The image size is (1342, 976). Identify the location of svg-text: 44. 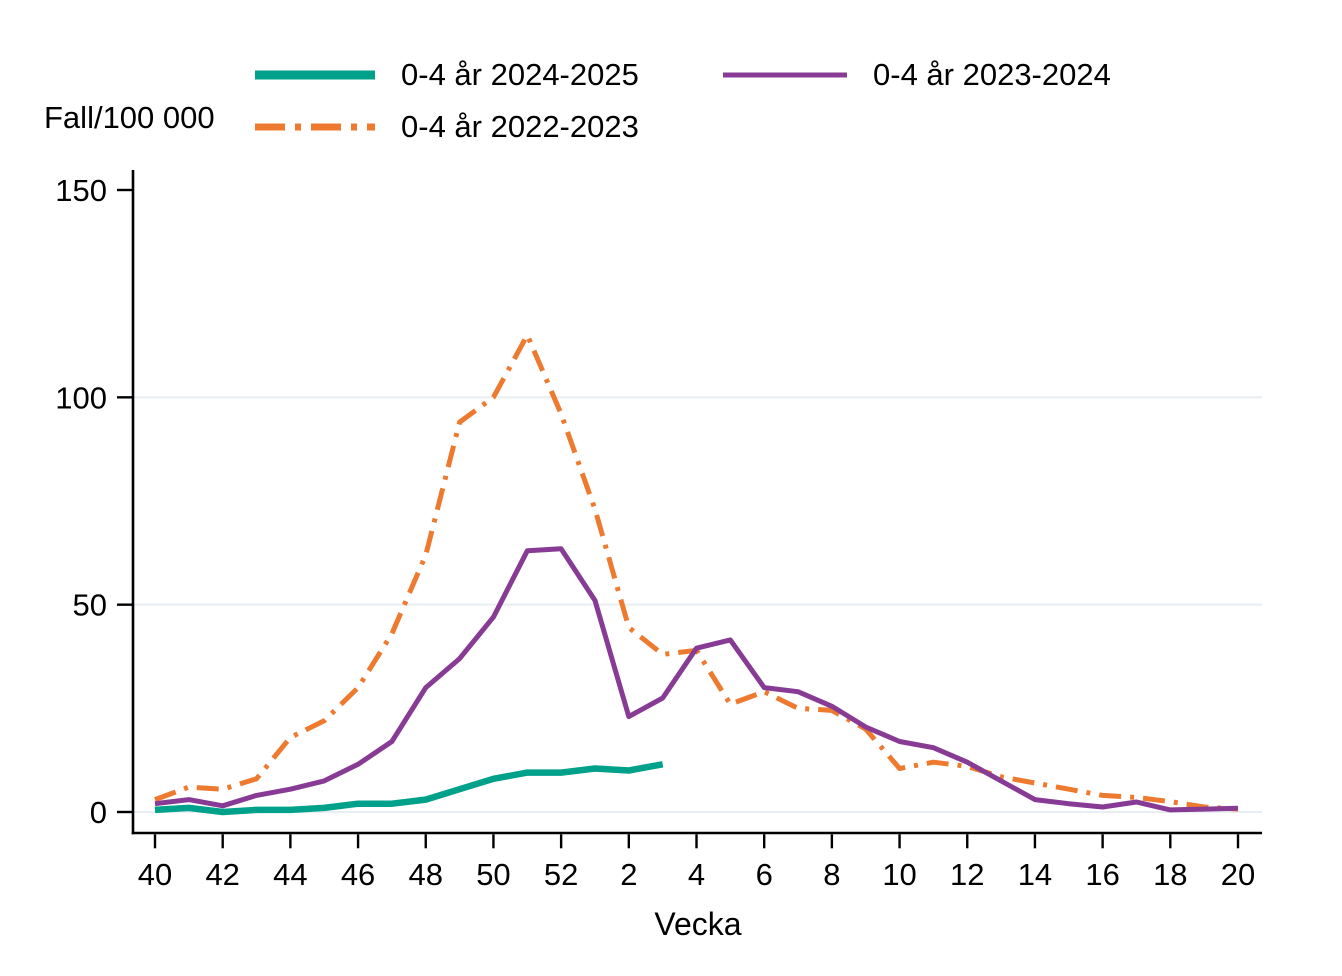
(290, 874).